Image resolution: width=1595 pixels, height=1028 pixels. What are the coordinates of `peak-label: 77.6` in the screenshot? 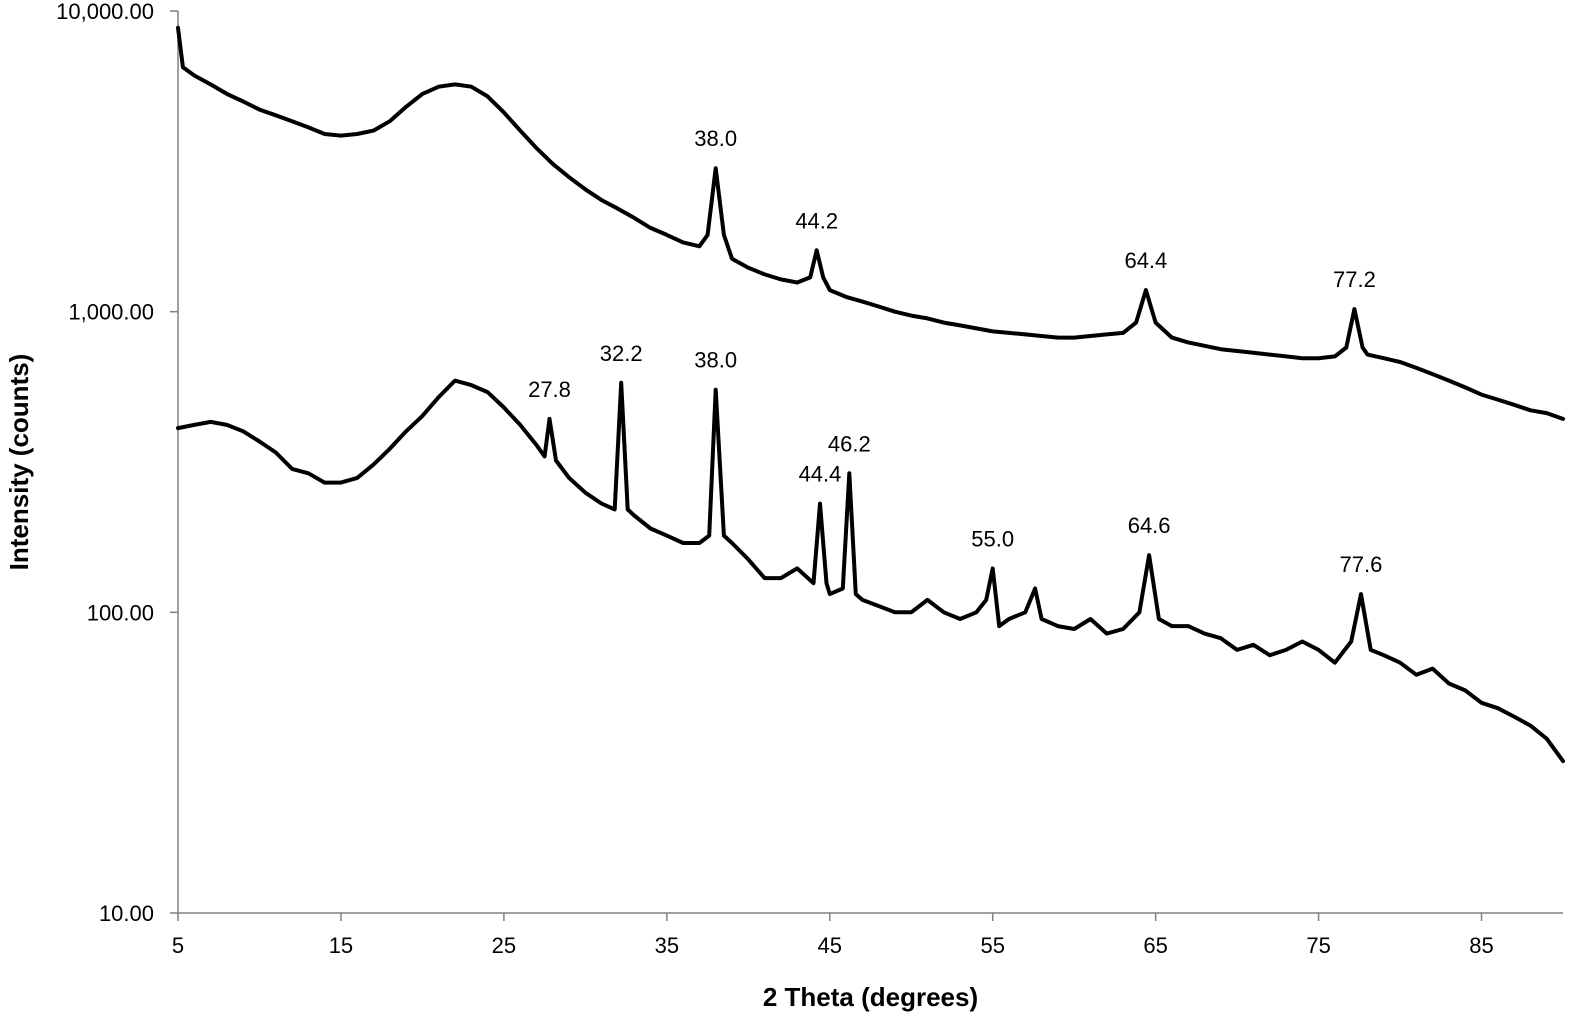 It's located at (1361, 564).